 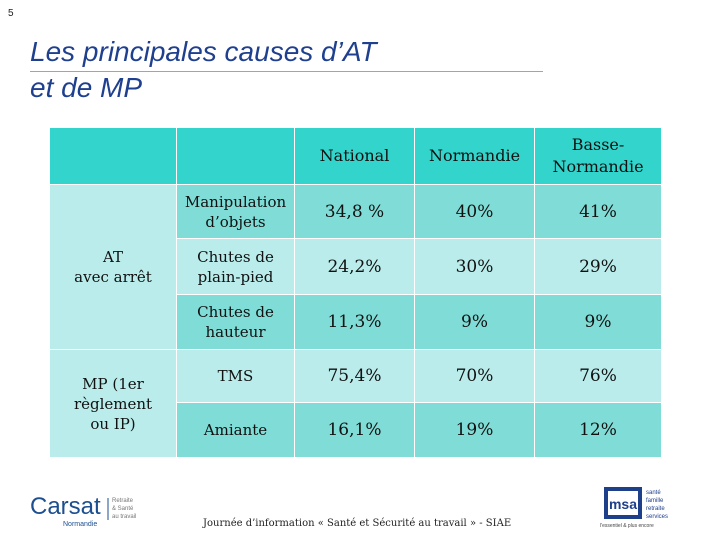 What do you see at coordinates (598, 156) in the screenshot?
I see `column-header-basse-normandie: Basse-Normandie` at bounding box center [598, 156].